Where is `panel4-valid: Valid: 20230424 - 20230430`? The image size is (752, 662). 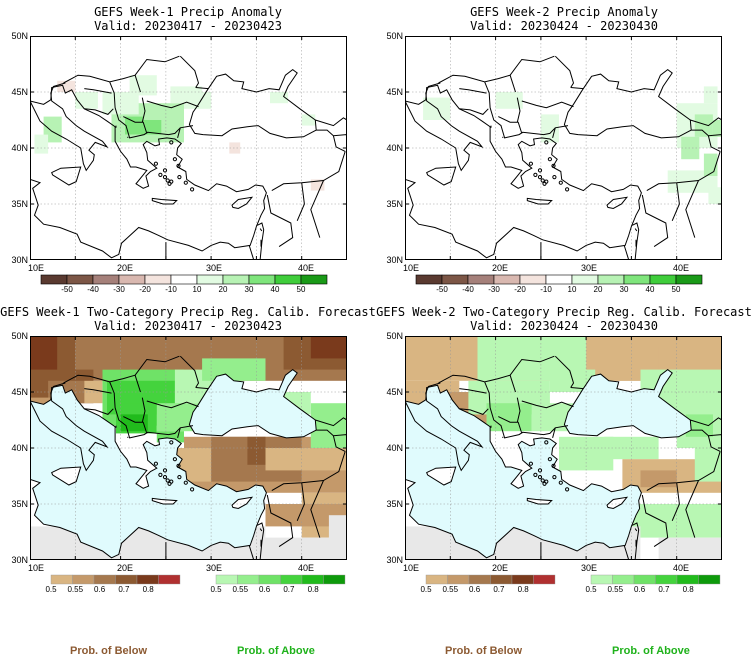
panel4-valid: Valid: 20230424 - 20230430 is located at coordinates (564, 326).